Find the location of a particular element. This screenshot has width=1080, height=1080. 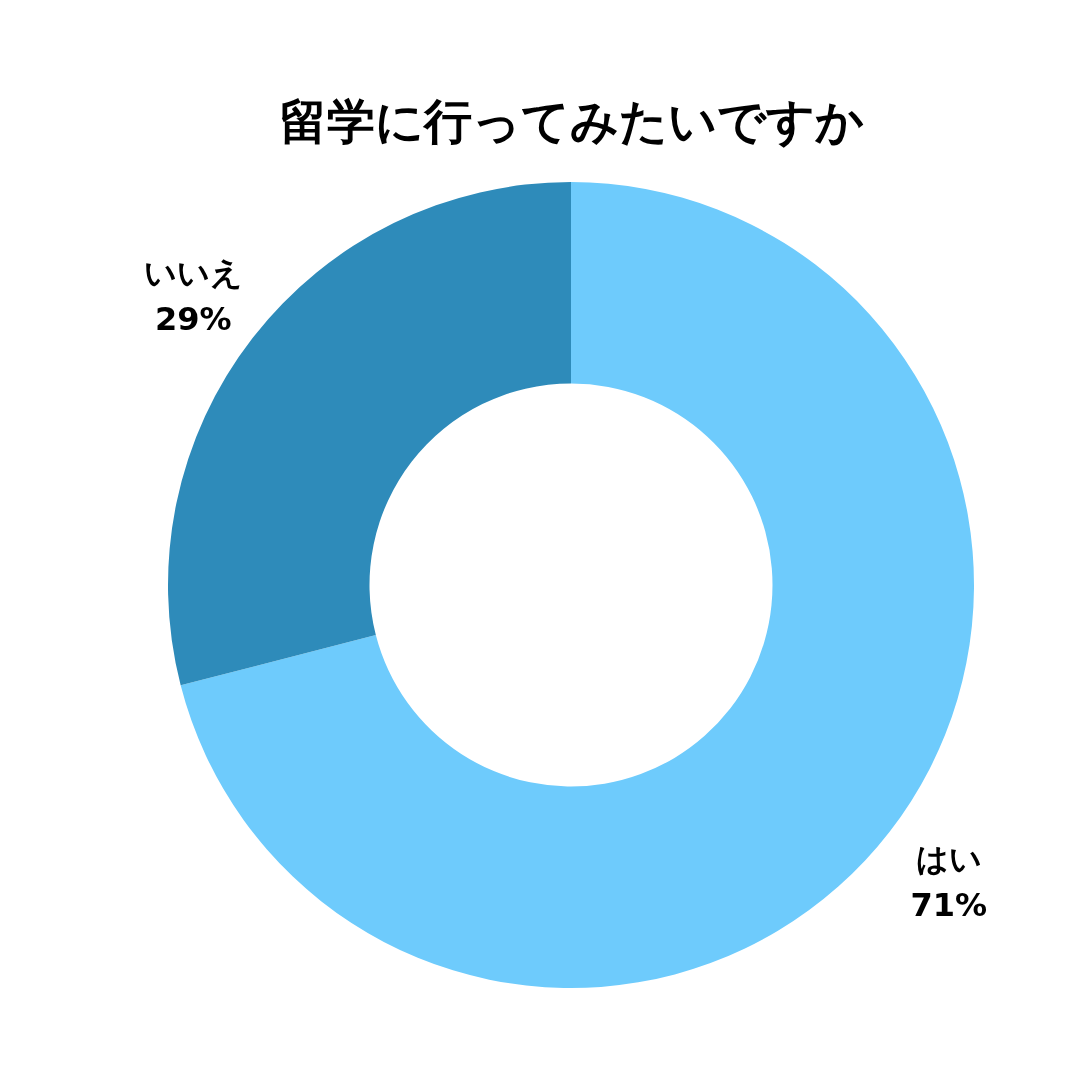

slice-label: いいえ is located at coordinates (193, 273).